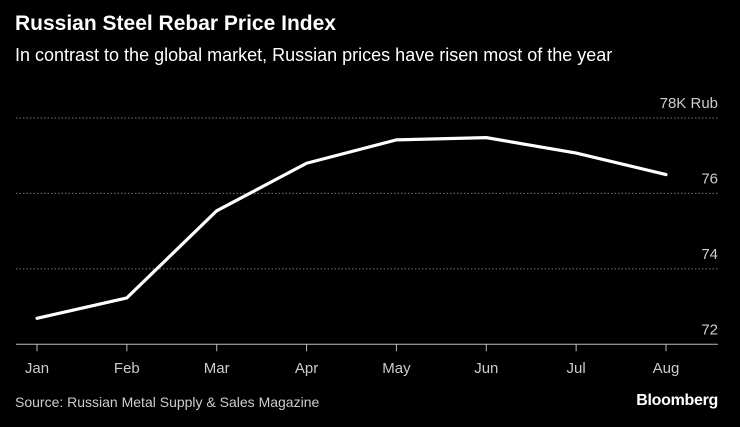 This screenshot has height=427, width=740. I want to click on x-tick-label: Jul, so click(576, 368).